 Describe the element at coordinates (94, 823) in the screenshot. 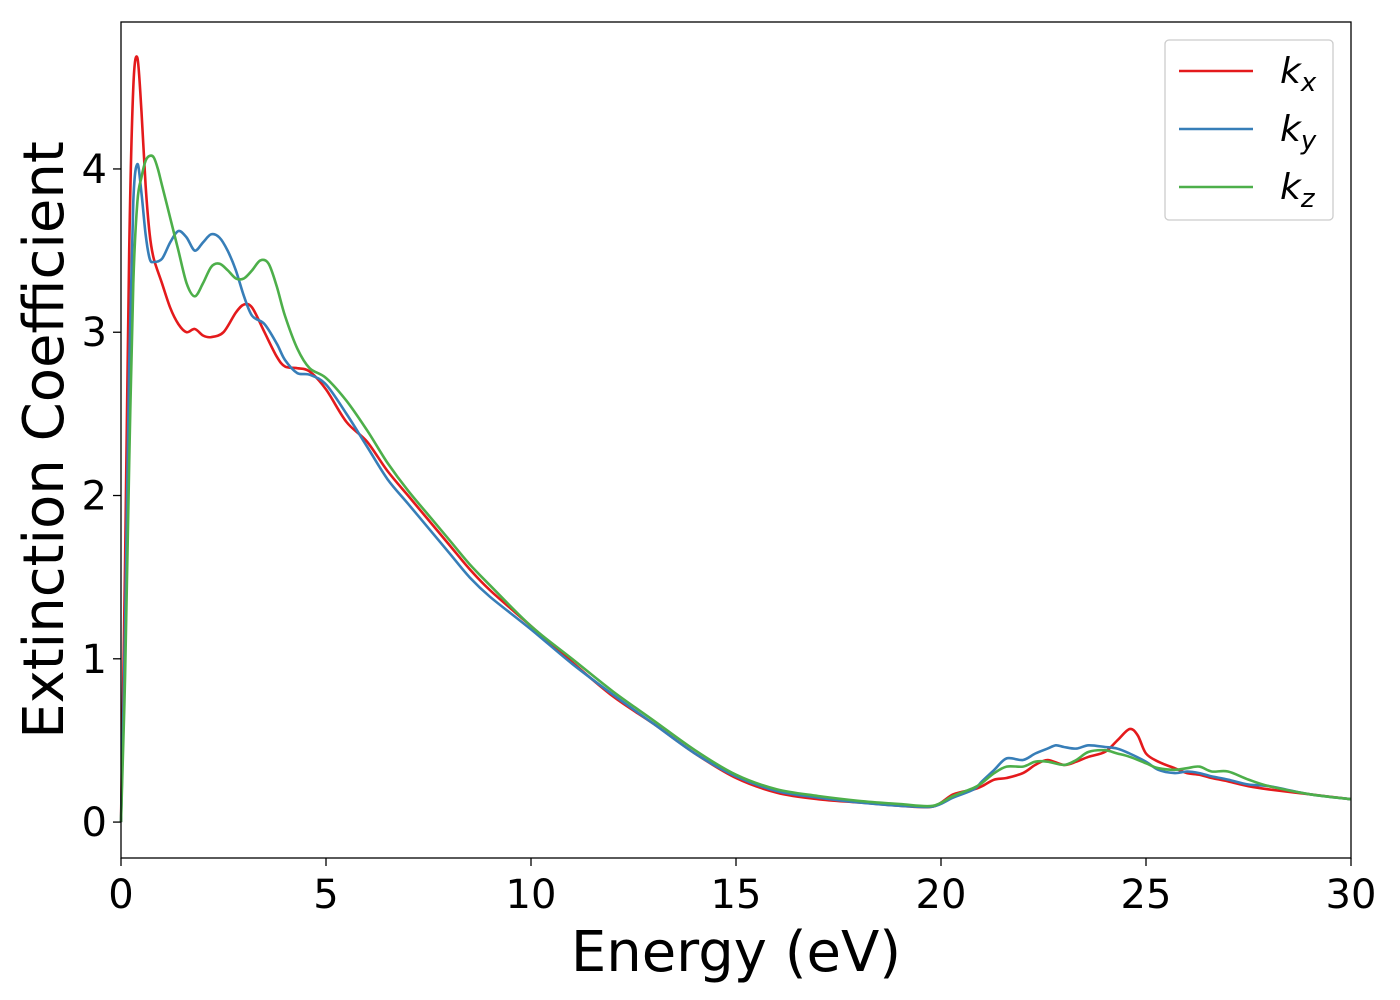

I see `y-tick-label: 0` at that location.